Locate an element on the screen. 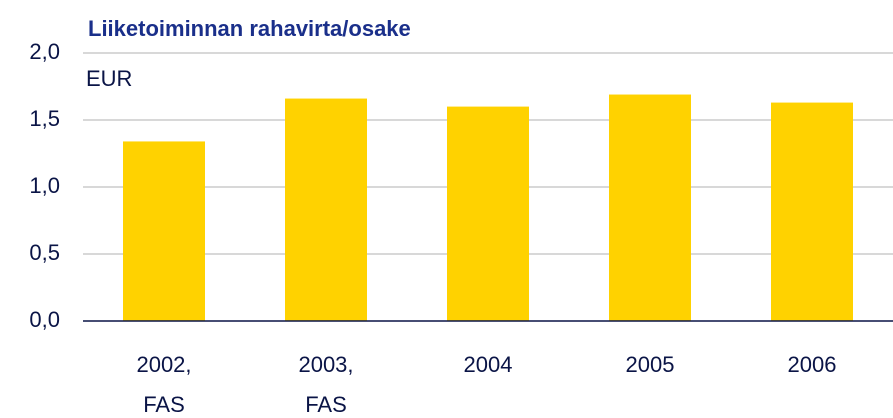  x-tick-label: 2004 is located at coordinates (488, 364).